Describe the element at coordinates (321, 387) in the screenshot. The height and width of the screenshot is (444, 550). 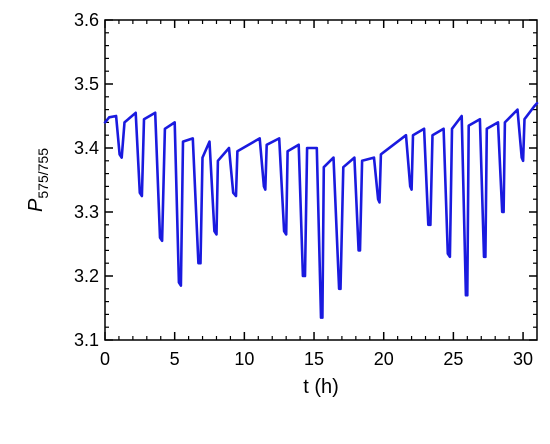
I see `x-axis-title: t (h)` at that location.